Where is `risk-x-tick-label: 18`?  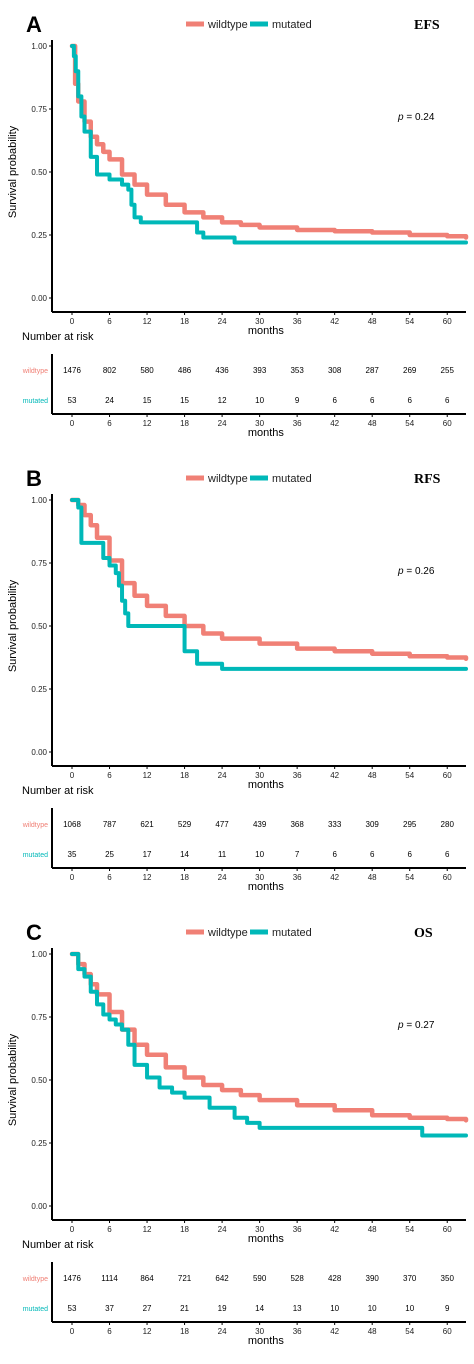
risk-x-tick-label: 18 is located at coordinates (184, 1331).